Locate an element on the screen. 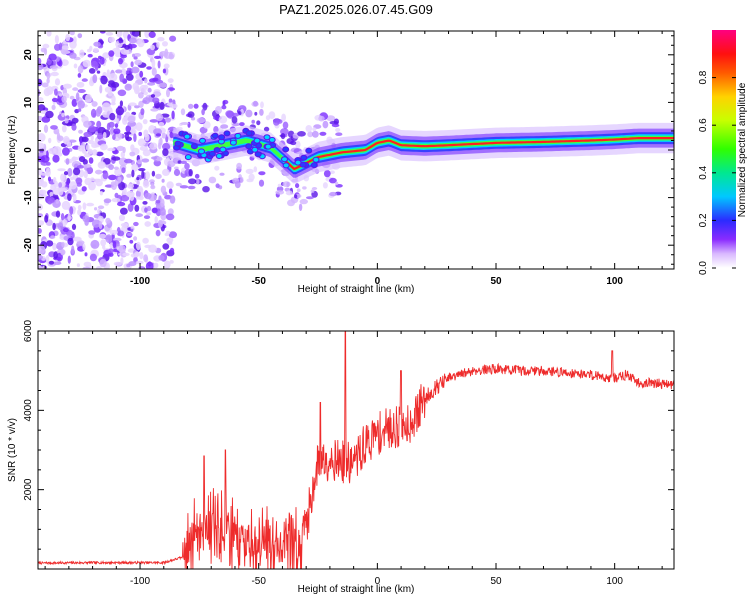 This screenshot has height=600, width=750. x-tick-label: 100 is located at coordinates (614, 281).